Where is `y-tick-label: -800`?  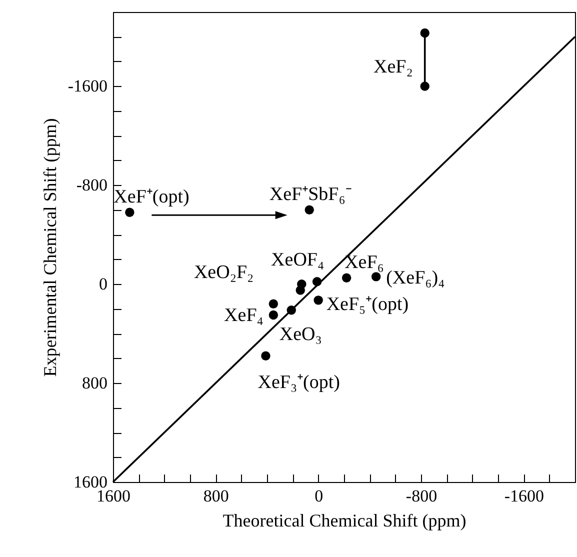
y-tick-label: -800 is located at coordinates (92, 185).